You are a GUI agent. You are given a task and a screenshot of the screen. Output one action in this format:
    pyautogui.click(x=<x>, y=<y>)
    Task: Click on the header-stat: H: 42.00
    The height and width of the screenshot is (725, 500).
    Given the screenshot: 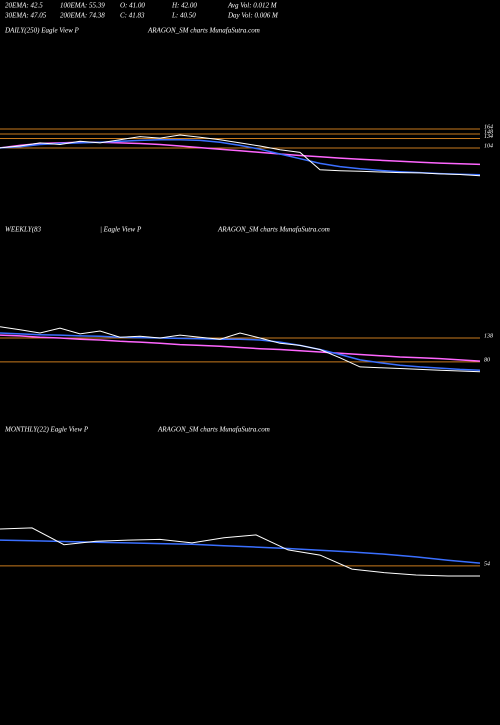 What is the action you would take?
    pyautogui.click(x=184, y=6)
    